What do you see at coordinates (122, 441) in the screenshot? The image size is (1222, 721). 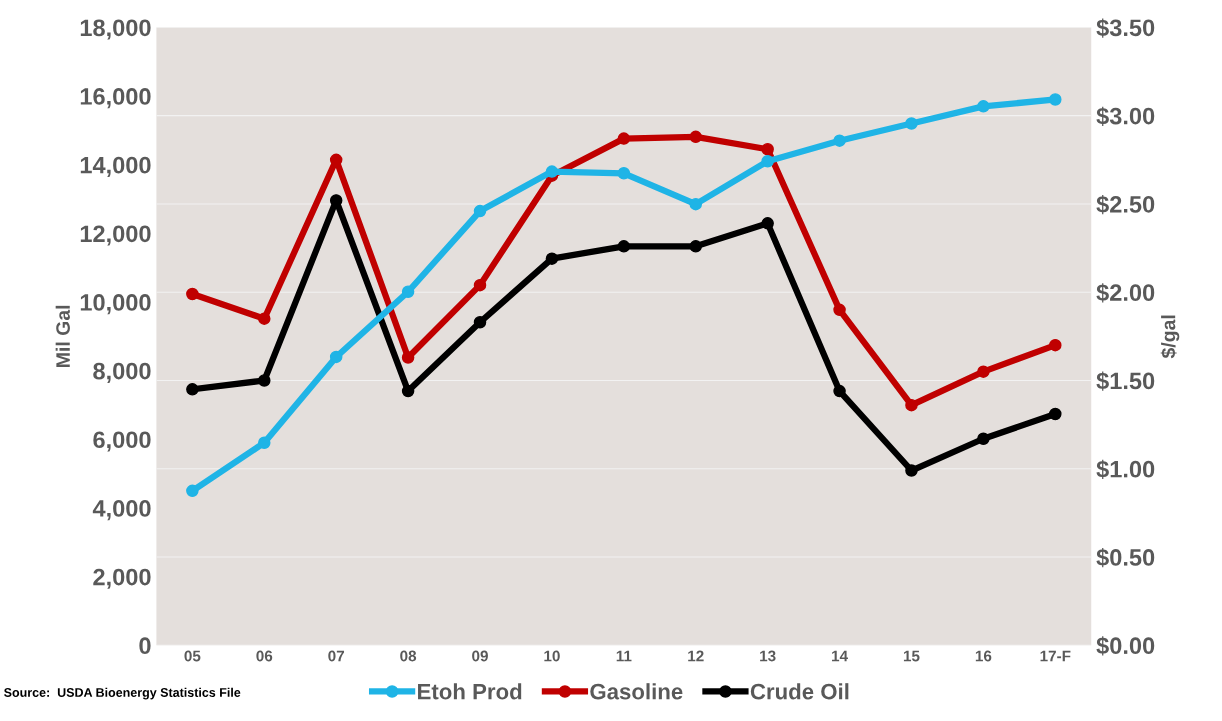 I see `y-tick-label: 6,000` at bounding box center [122, 441].